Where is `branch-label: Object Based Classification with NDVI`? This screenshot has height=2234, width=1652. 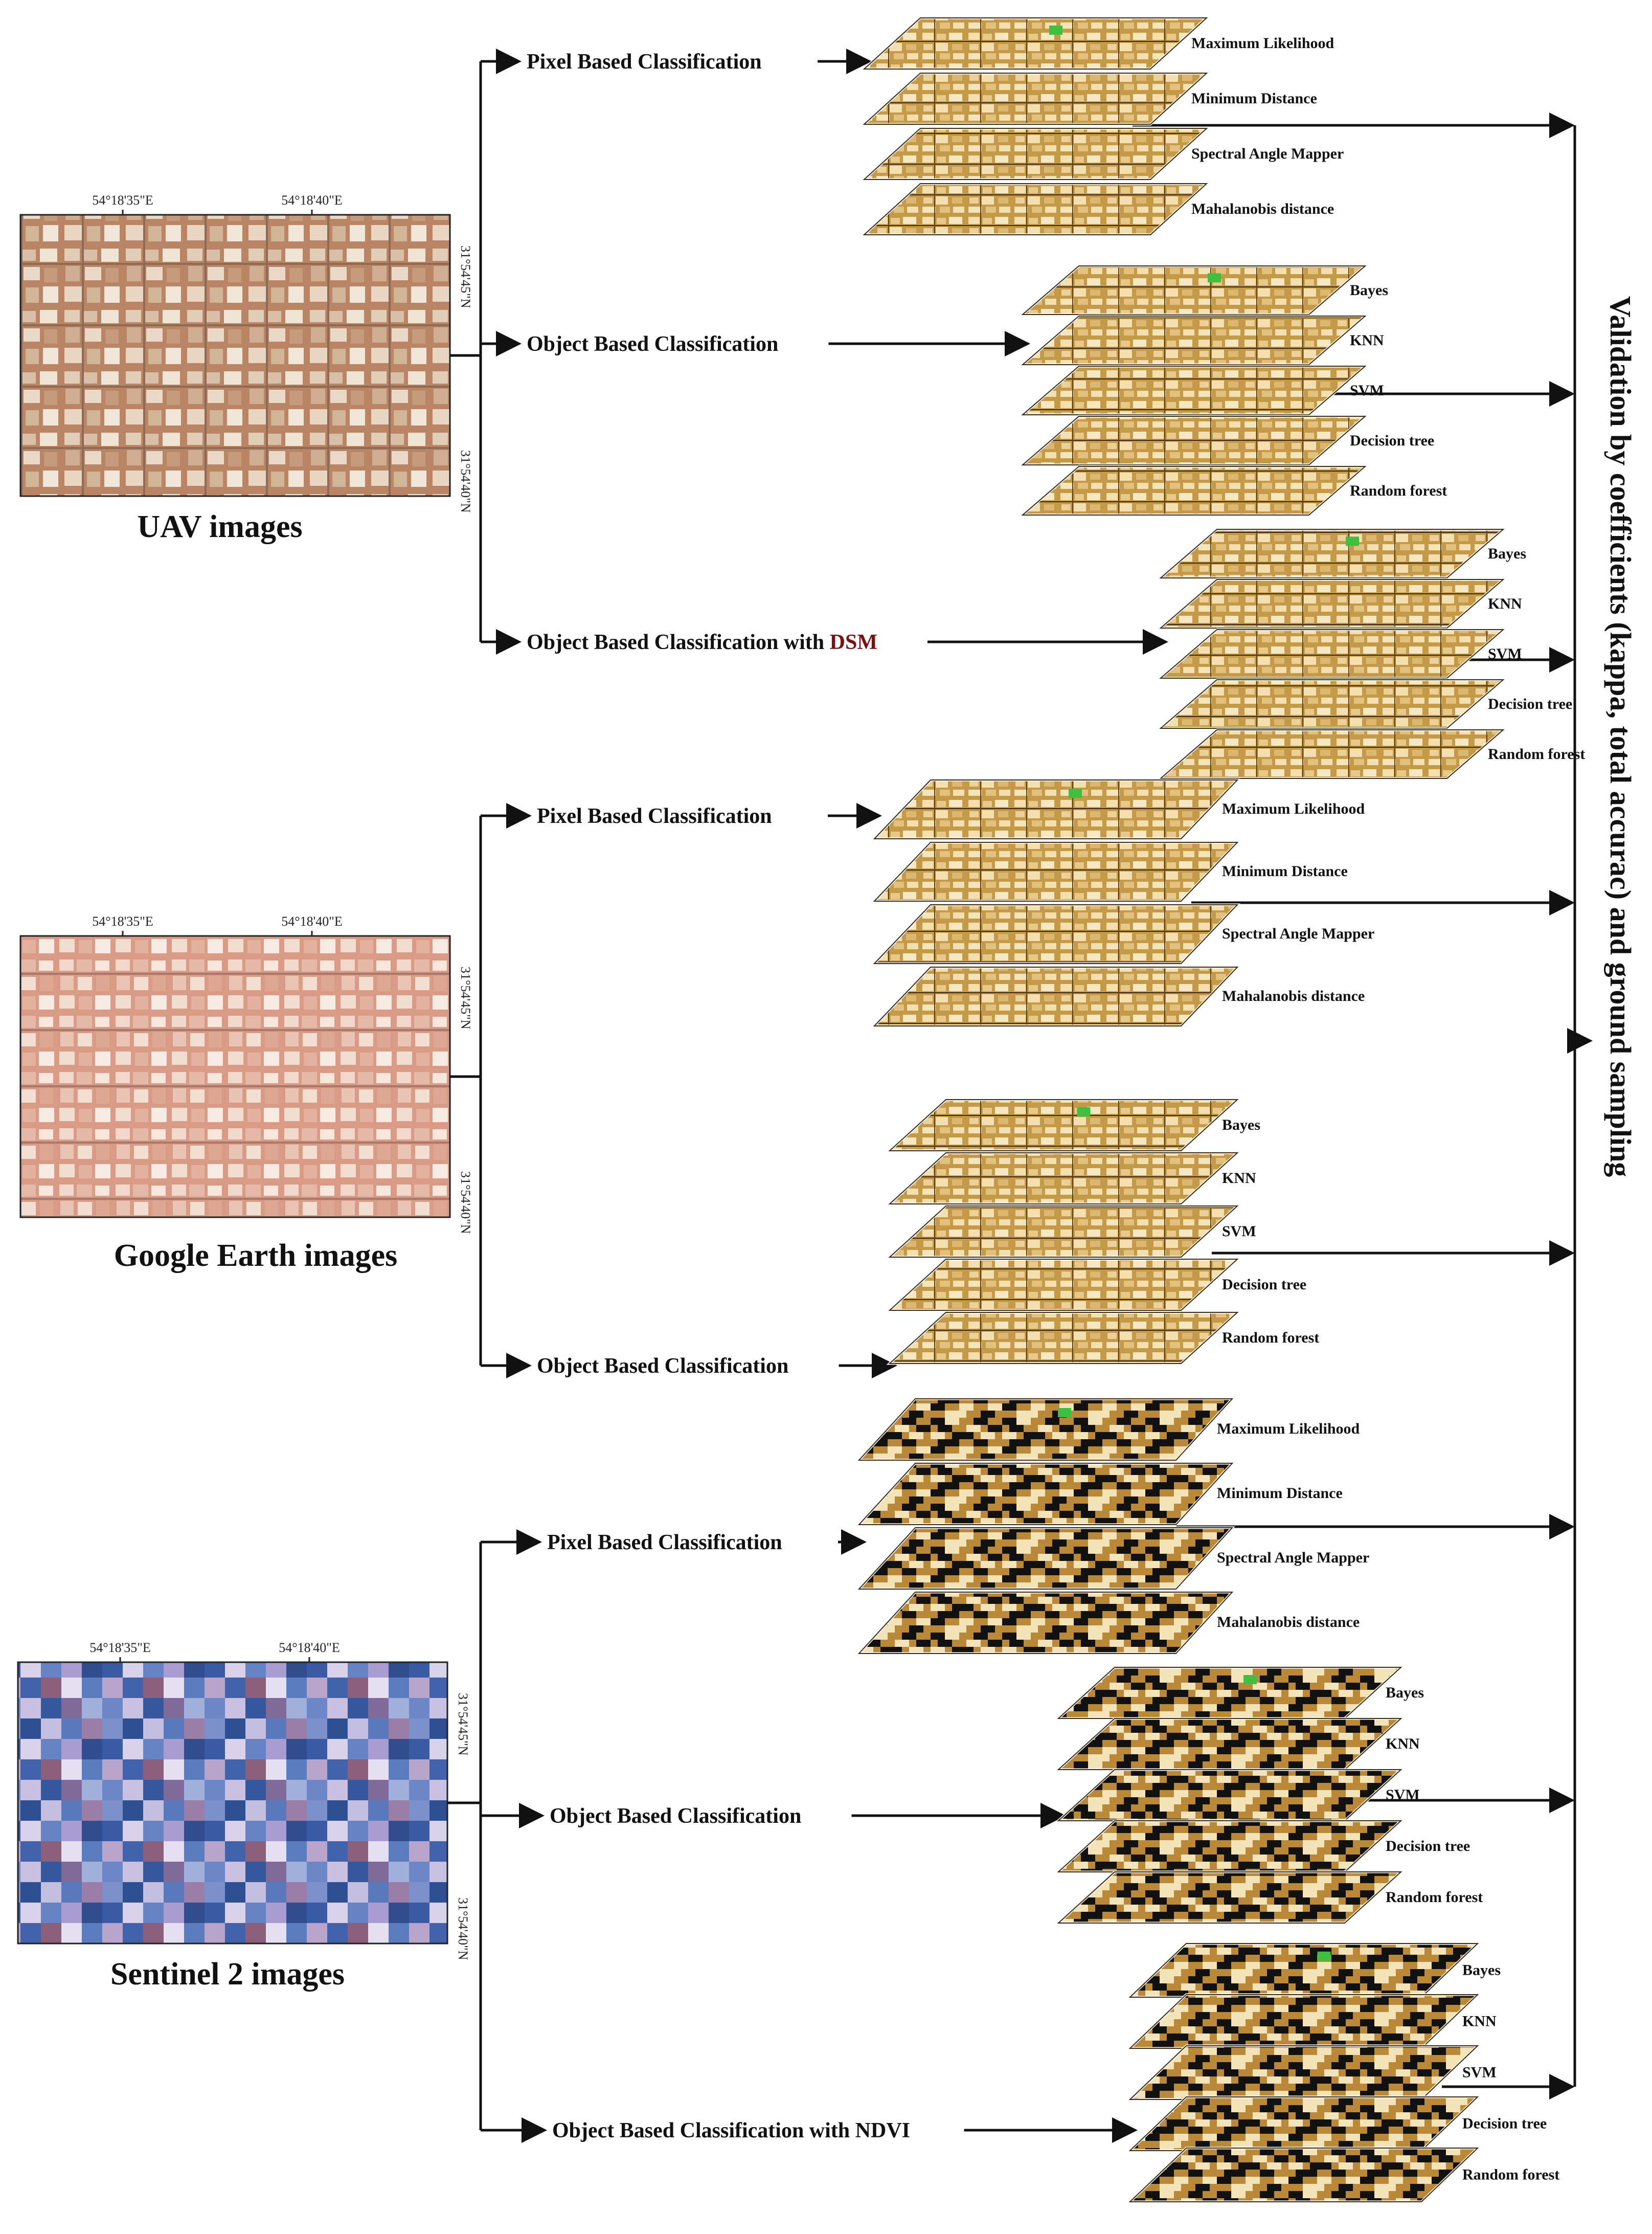 branch-label: Object Based Classification with NDVI is located at coordinates (731, 2130).